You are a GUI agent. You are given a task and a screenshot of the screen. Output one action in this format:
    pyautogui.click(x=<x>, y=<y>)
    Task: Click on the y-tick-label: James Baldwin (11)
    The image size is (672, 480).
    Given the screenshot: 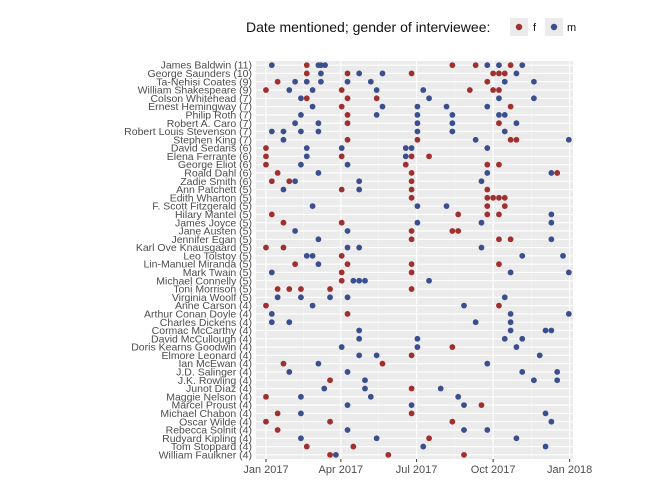 What is the action you would take?
    pyautogui.click(x=206, y=66)
    